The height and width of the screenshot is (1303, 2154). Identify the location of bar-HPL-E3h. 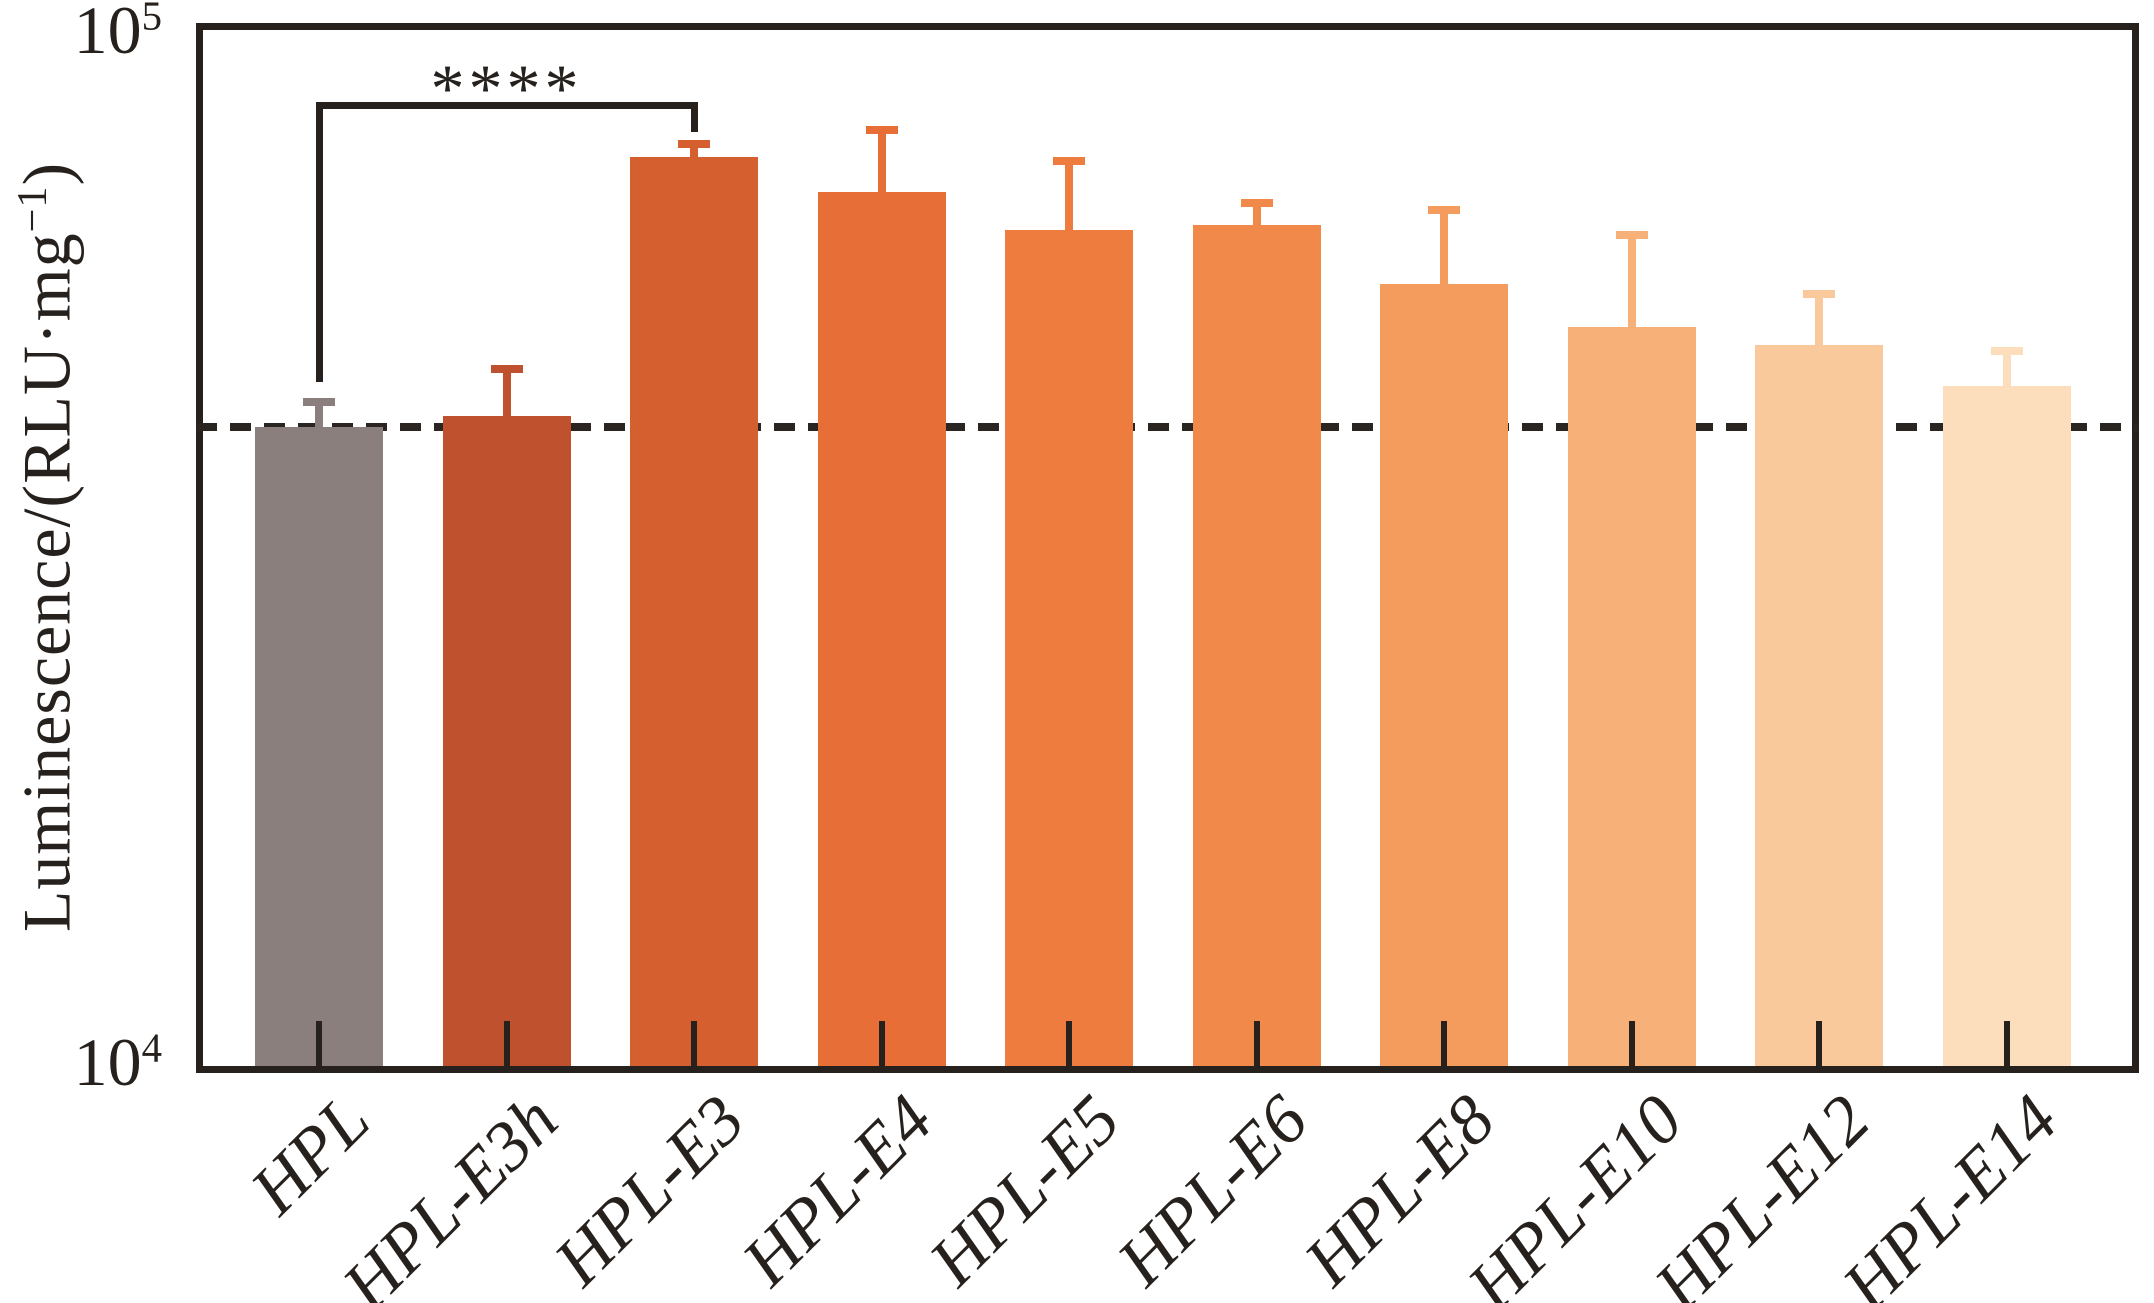
(506, 740).